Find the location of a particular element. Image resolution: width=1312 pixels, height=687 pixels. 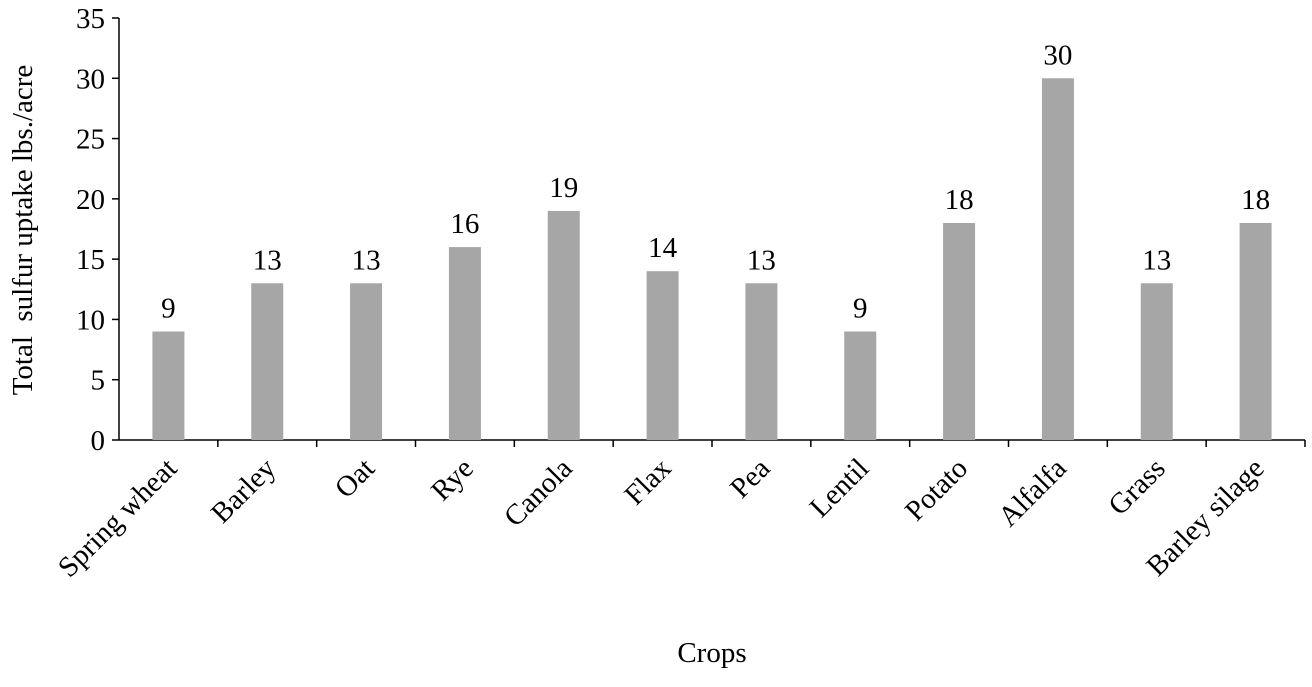

x-tick-label: Lentil is located at coordinates (840, 488).